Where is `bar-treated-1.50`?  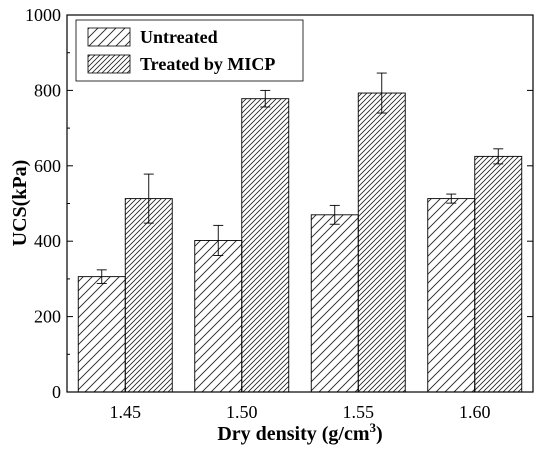
bar-treated-1.50 is located at coordinates (265, 245).